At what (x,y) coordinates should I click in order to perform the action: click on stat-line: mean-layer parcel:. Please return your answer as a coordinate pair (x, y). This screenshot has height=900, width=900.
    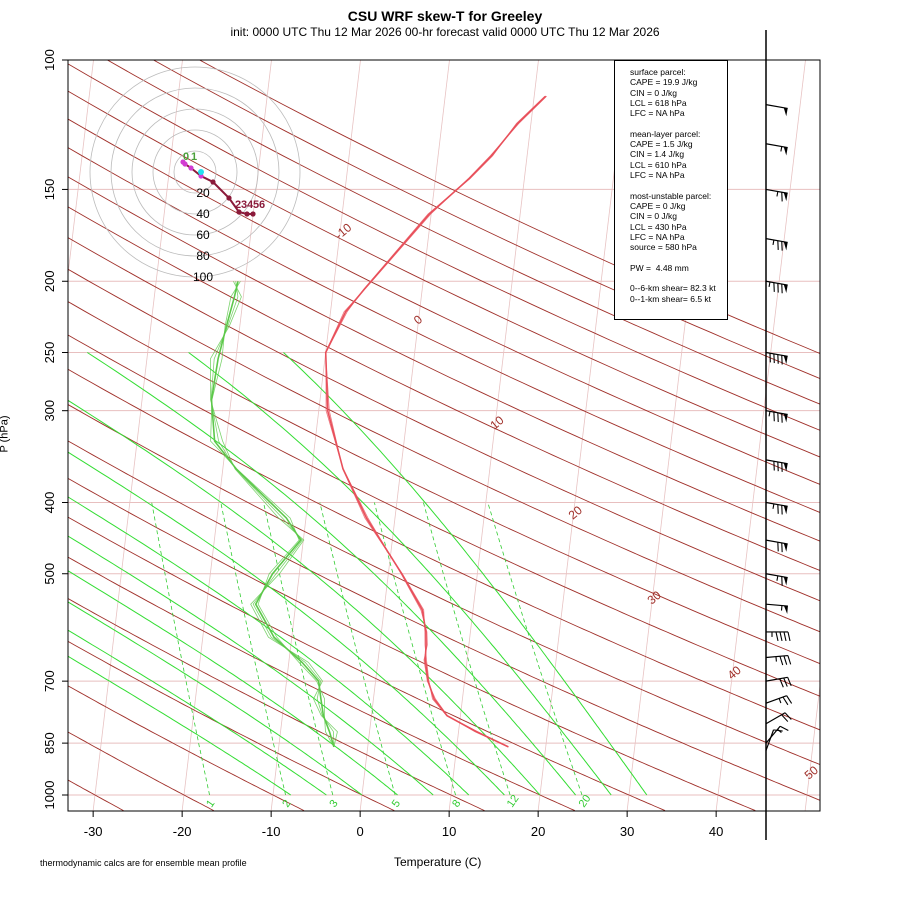
    Looking at the image, I should click on (665, 133).